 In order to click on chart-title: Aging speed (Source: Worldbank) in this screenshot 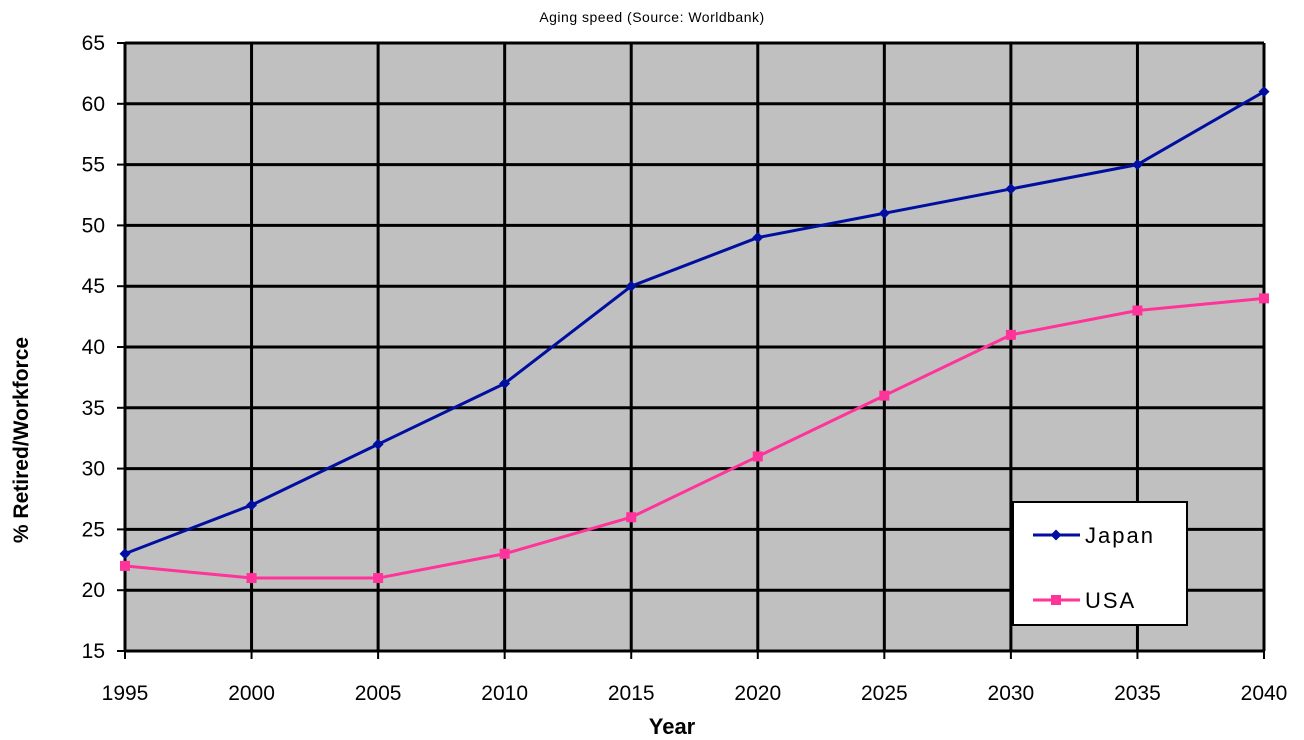, I will do `click(652, 17)`.